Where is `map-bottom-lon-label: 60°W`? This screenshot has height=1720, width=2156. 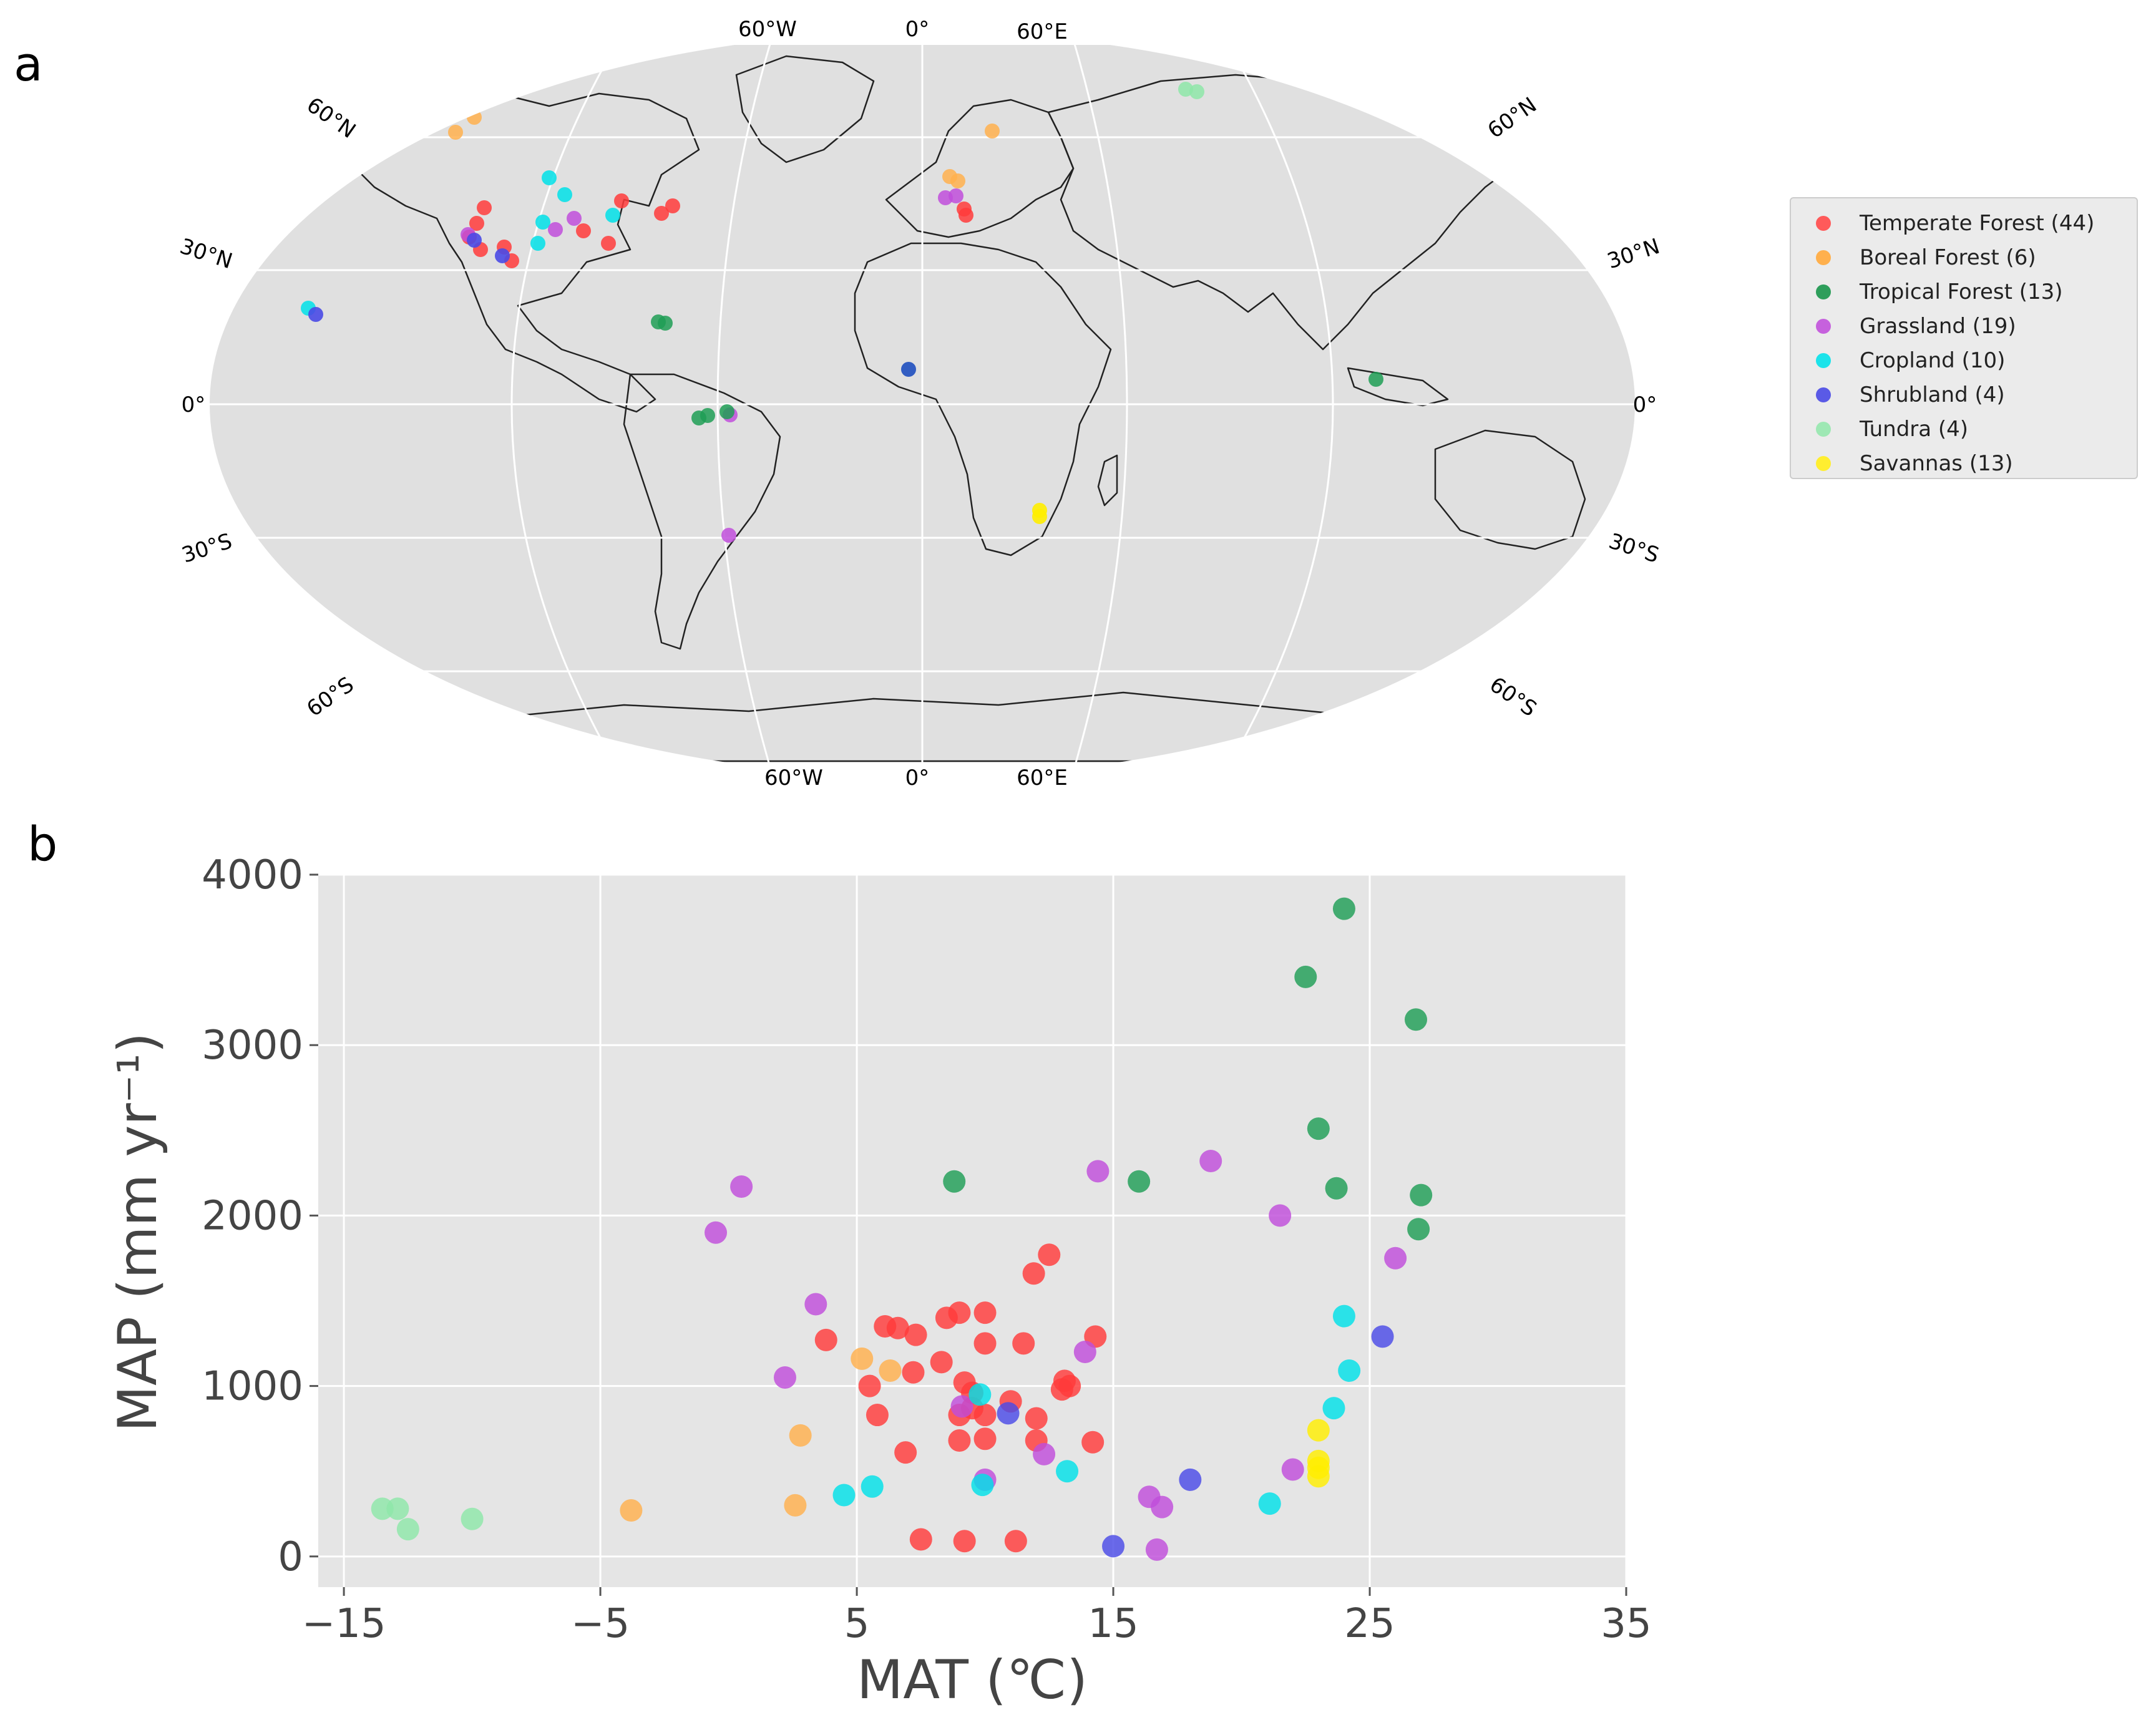 map-bottom-lon-label: 60°W is located at coordinates (793, 775).